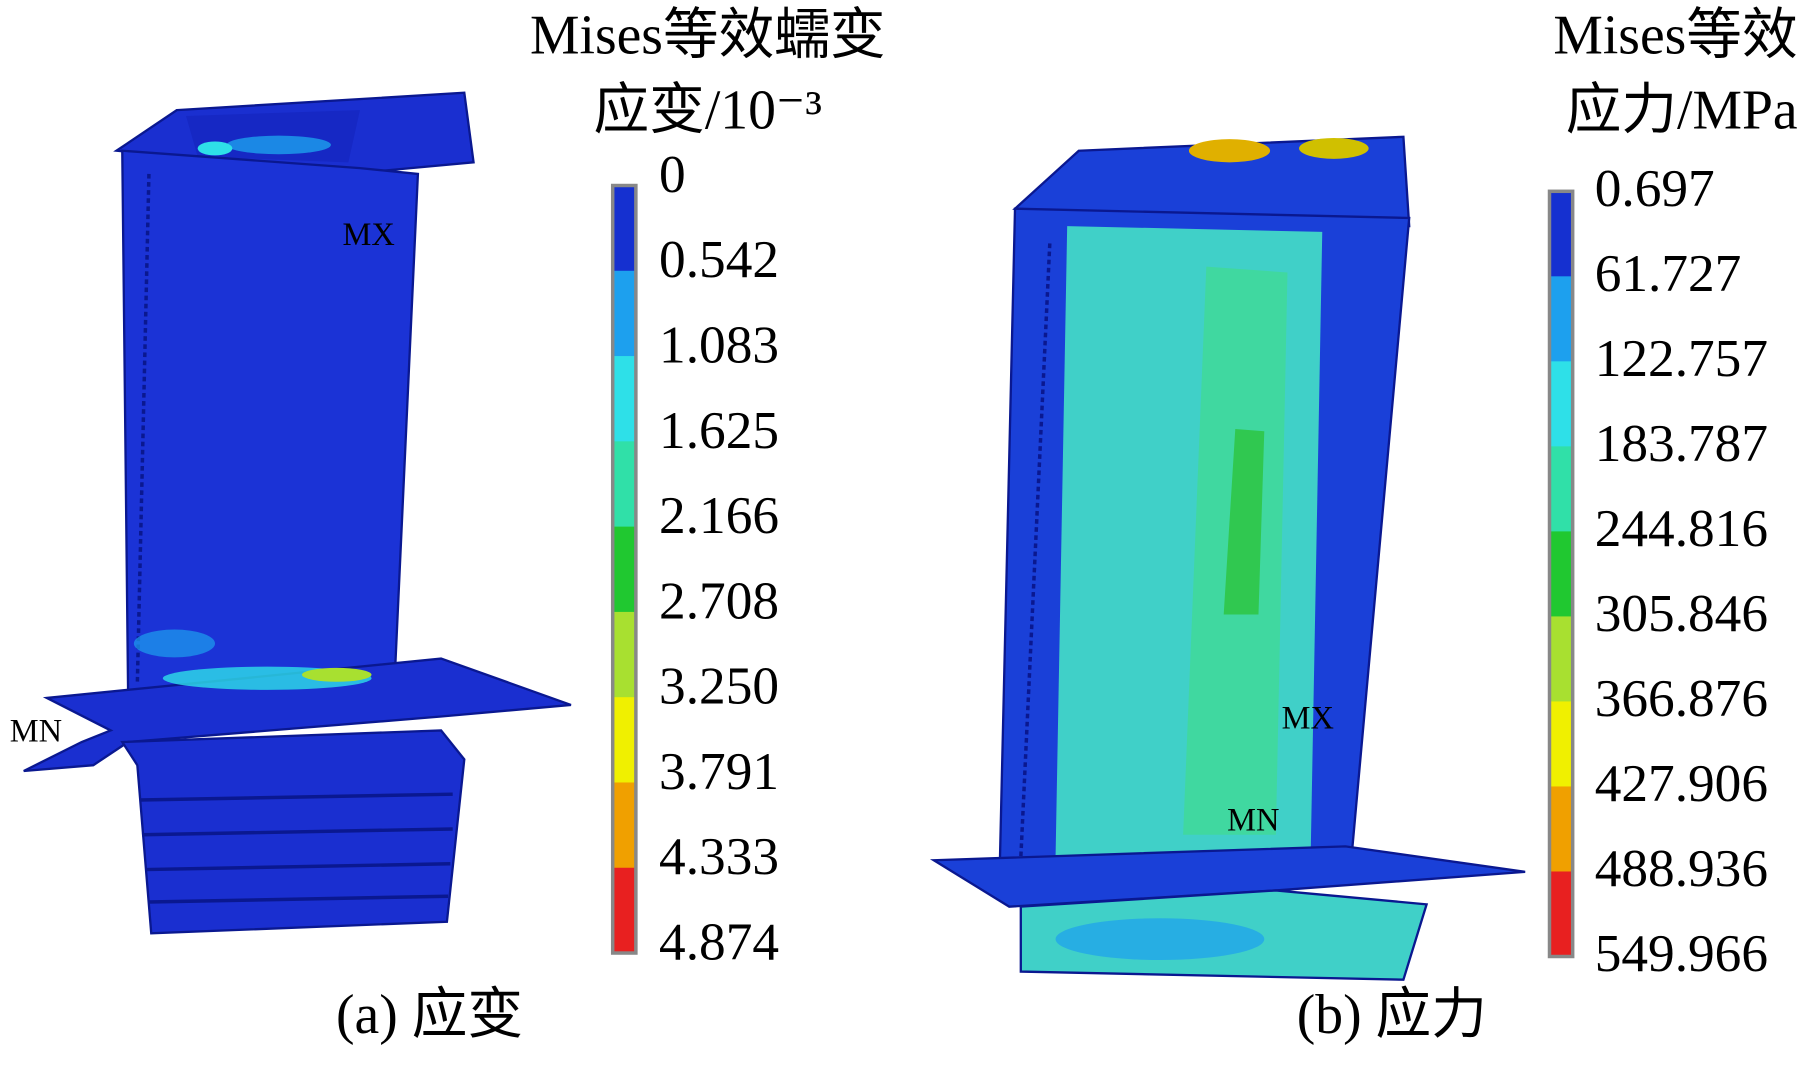  I want to click on colorbar-label: 61.727, so click(1668, 273).